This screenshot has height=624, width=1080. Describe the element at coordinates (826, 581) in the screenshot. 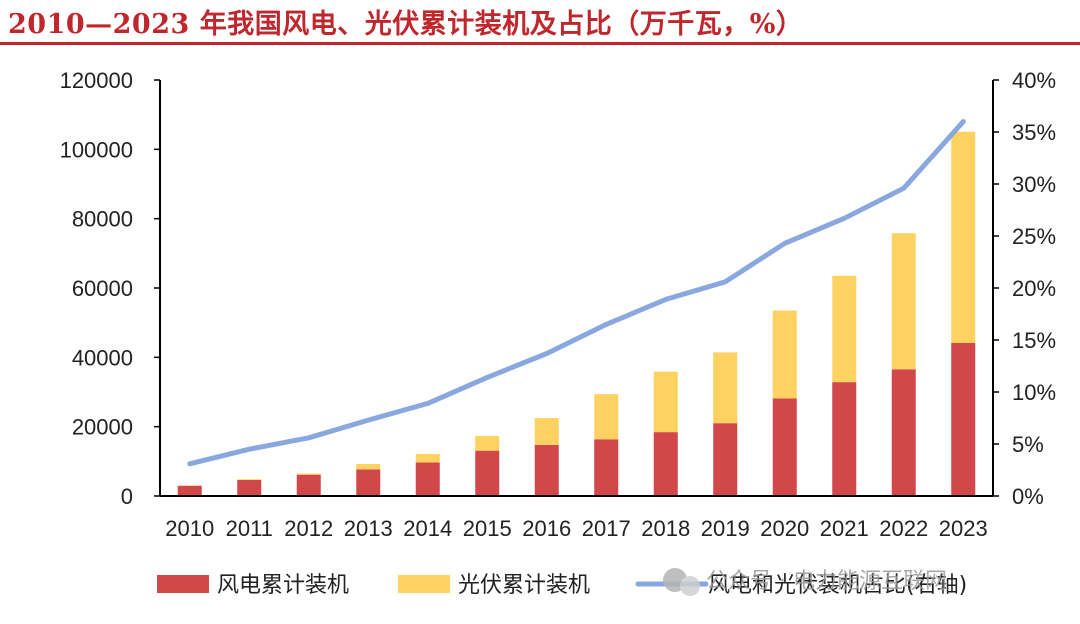

I see `watermark-text: 公众号 · 电力能源互联网` at that location.